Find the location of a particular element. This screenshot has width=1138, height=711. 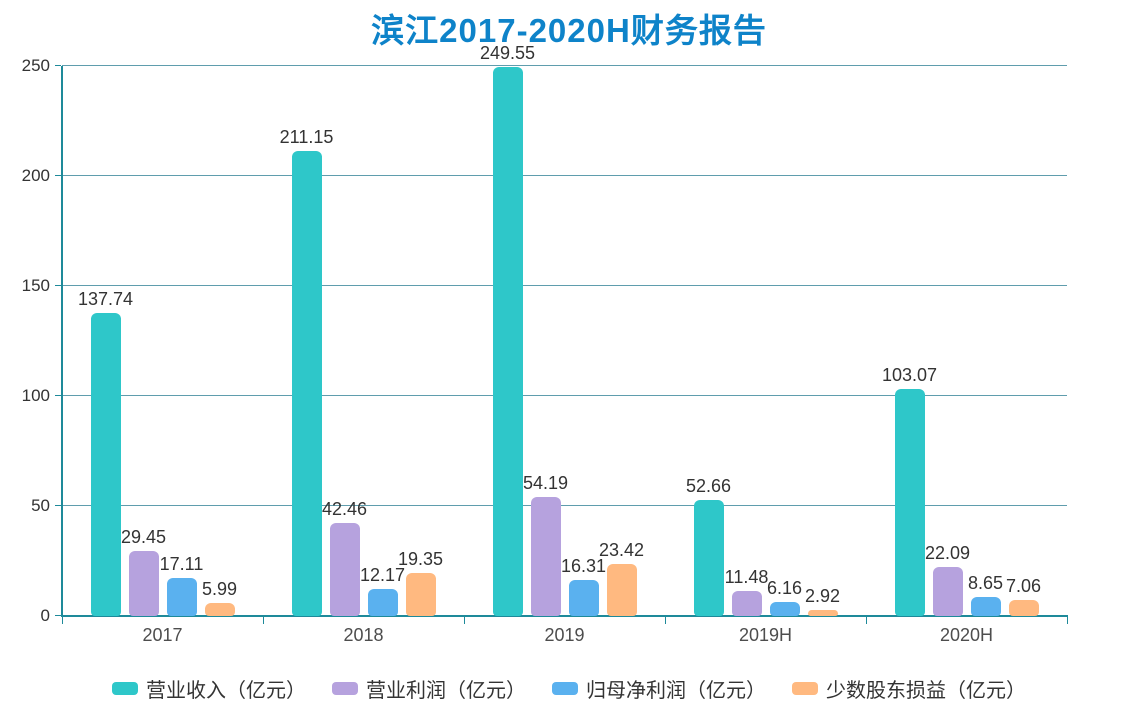

bar-value-label: 249.55 is located at coordinates (507, 52).